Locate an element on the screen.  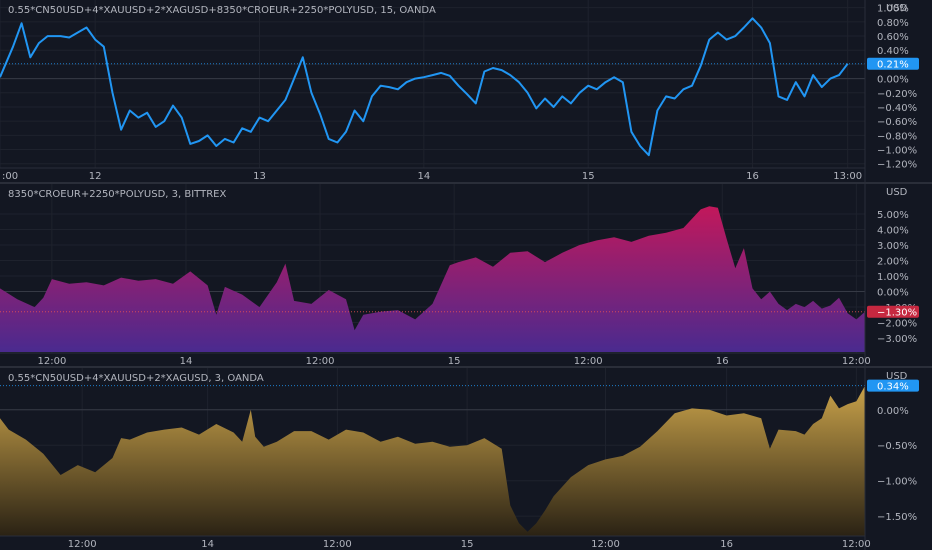
y-tick-label: 2.00% is located at coordinates (893, 262).